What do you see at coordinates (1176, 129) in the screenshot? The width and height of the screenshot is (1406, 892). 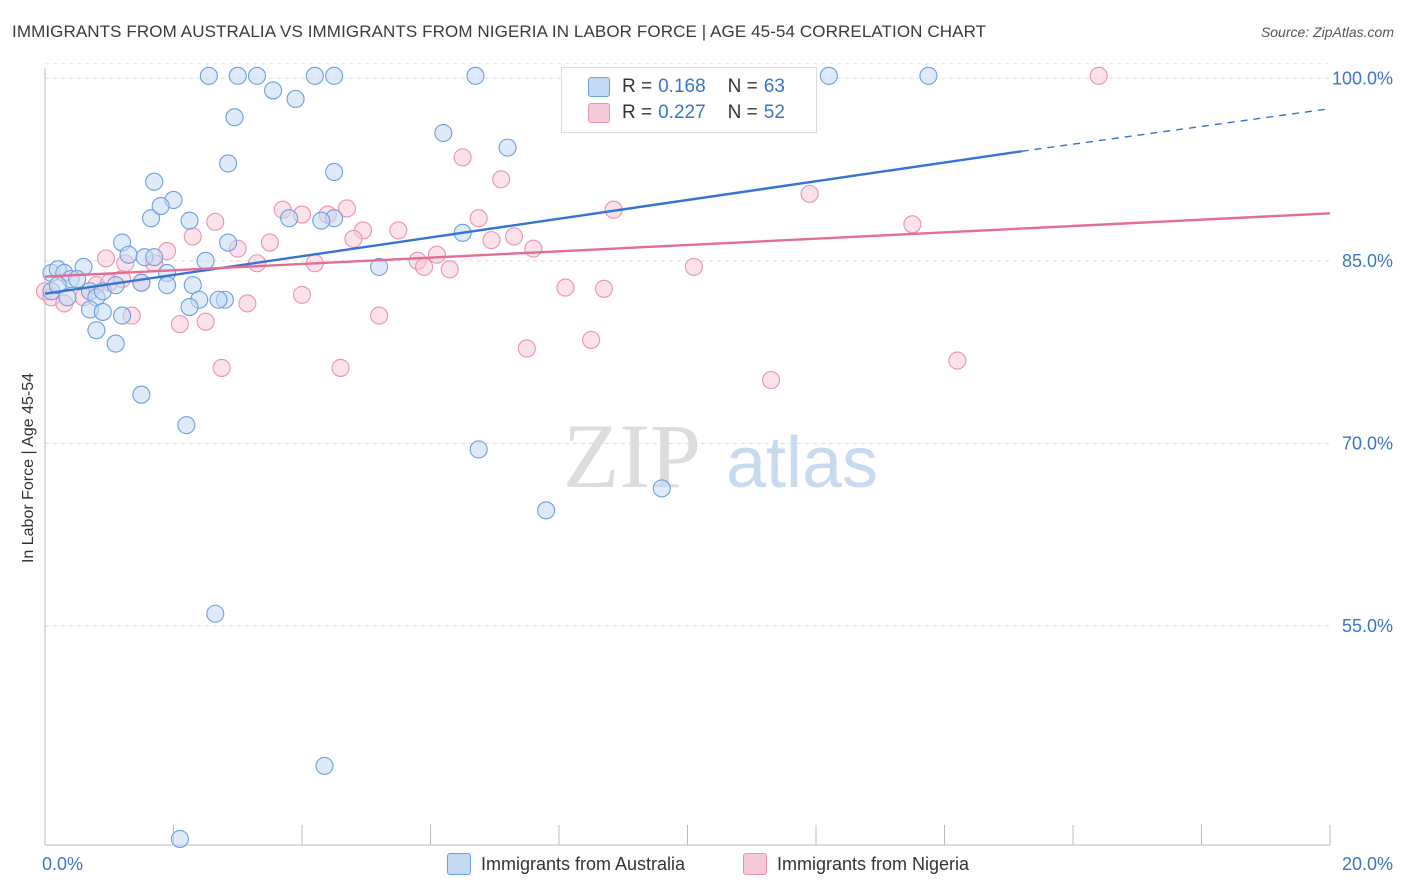 I see `australia-trend-extension` at bounding box center [1176, 129].